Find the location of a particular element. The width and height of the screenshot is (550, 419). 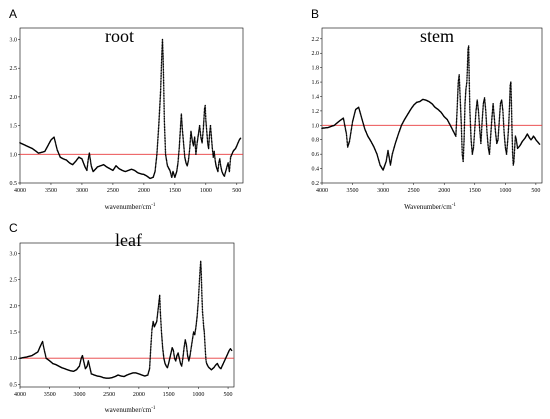

x-axis-label-text: Wavenumber/cm is located at coordinates (428, 207).